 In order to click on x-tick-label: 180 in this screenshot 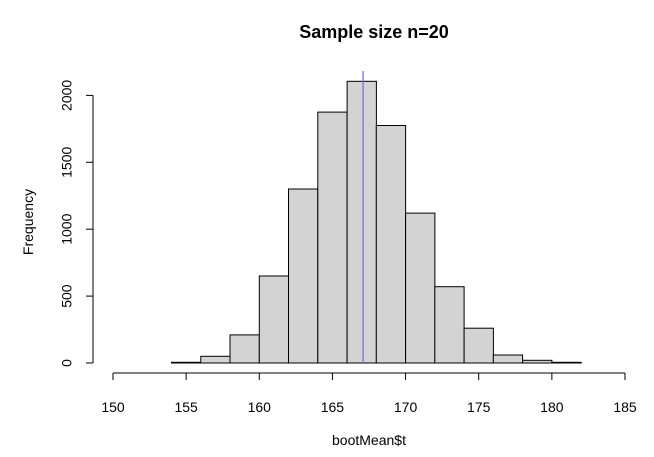, I will do `click(552, 407)`.